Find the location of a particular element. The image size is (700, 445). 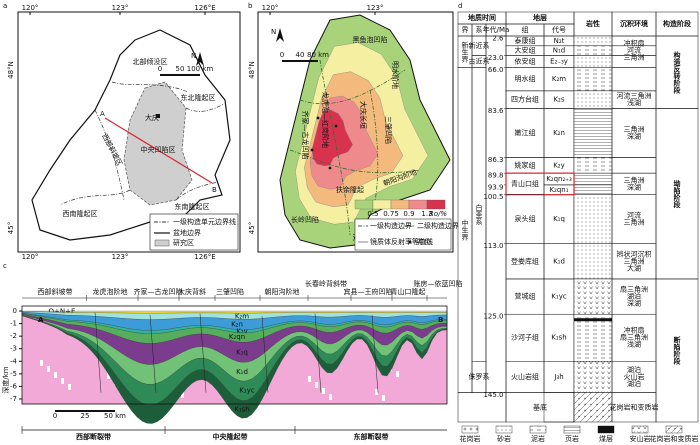

unit-label: 朝阳沟阶地 is located at coordinates (282, 291).